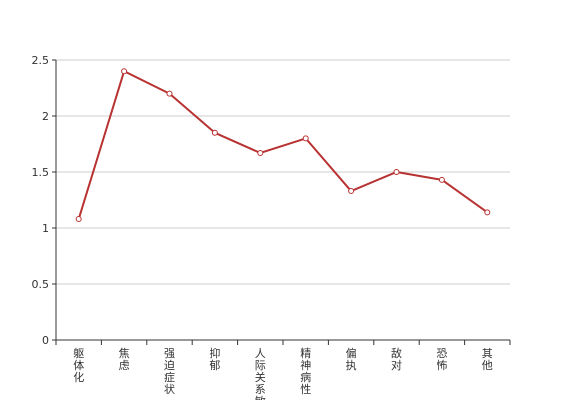 This screenshot has width=567, height=400. I want to click on x-category-label: 偏执, so click(351, 359).